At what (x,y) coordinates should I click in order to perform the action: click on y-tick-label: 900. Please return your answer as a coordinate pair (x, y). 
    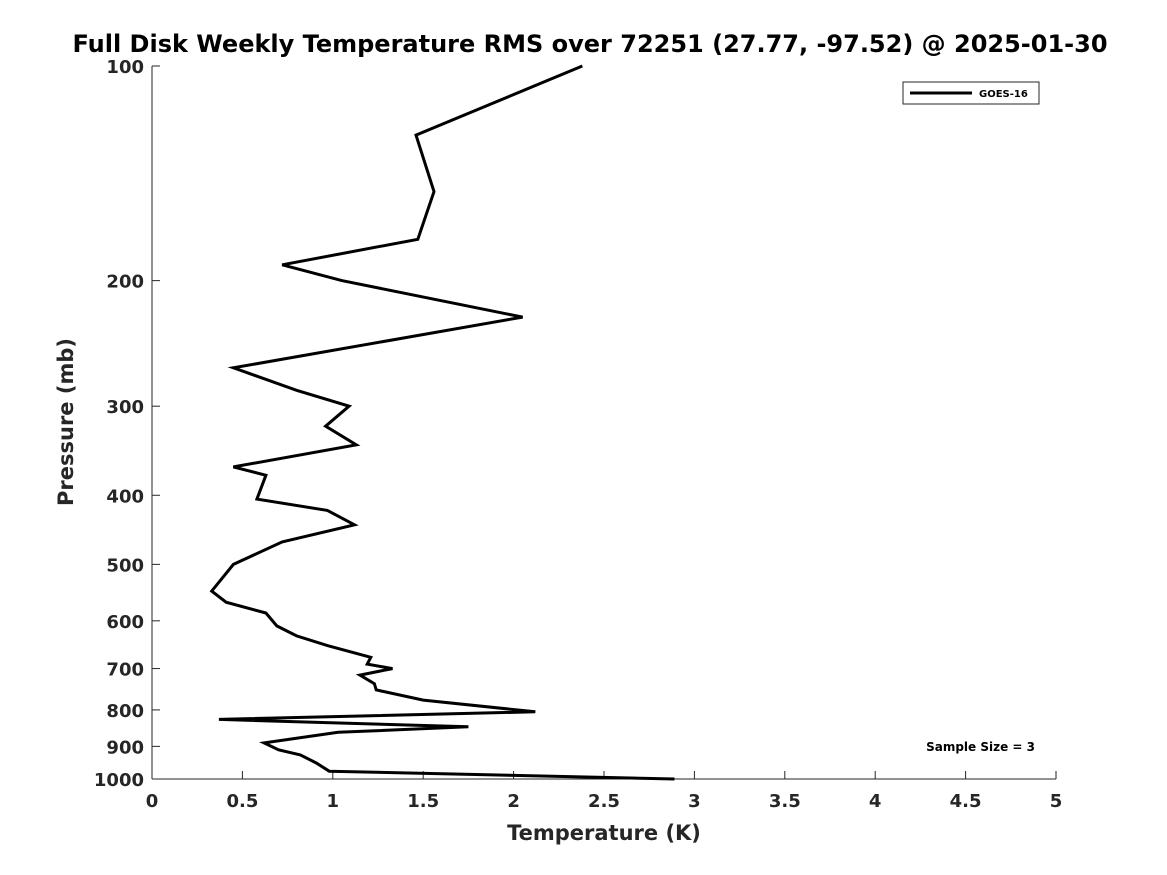
    Looking at the image, I should click on (125, 747).